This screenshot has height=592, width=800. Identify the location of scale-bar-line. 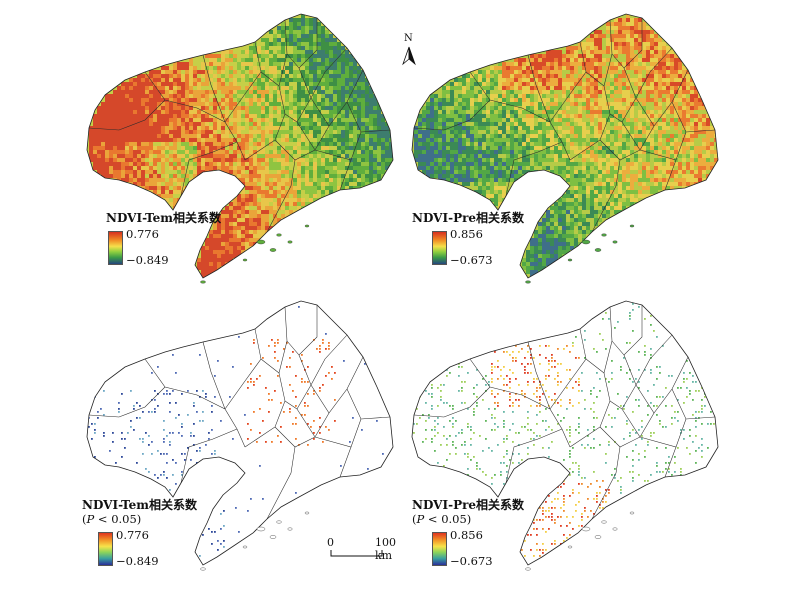
(356, 553).